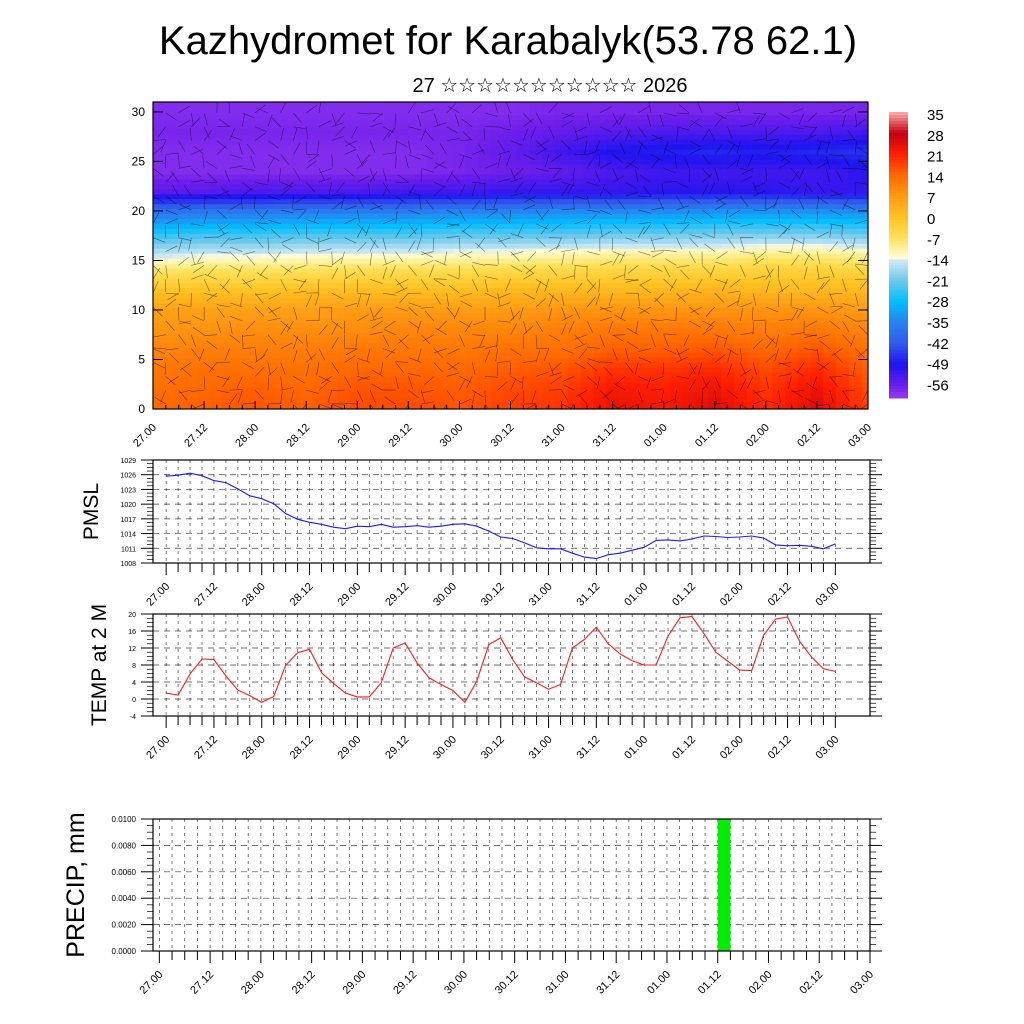 This screenshot has height=1024, width=1024. I want to click on colorbar-swatch, so click(898, 156).